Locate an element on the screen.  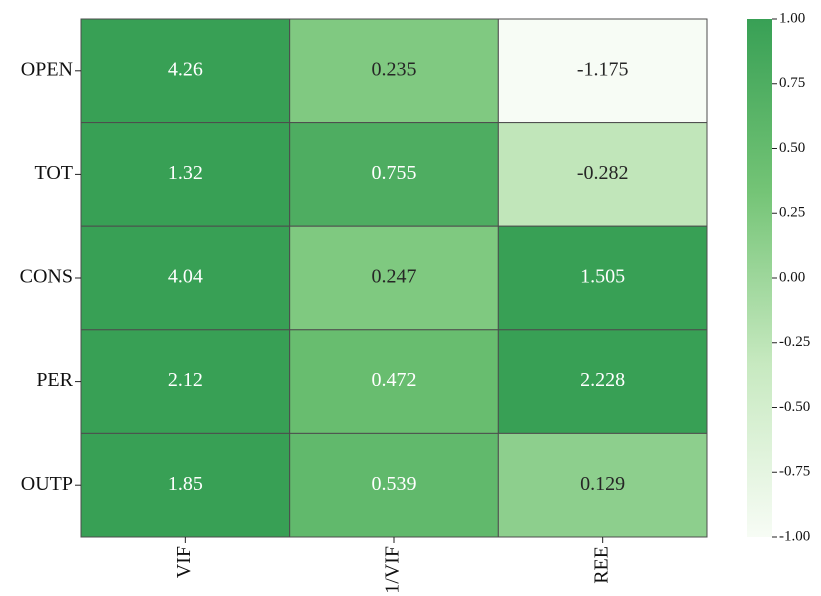
cell-label: 0.235 is located at coordinates (394, 69).